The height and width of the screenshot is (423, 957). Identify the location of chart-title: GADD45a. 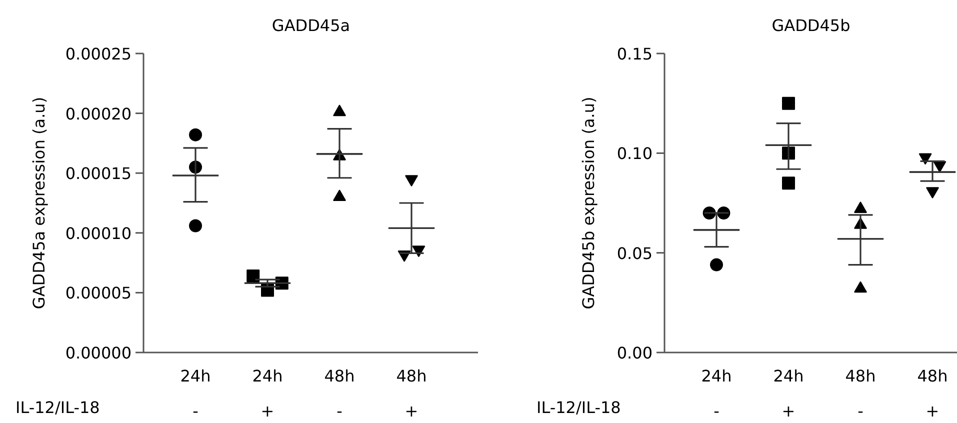
(311, 25).